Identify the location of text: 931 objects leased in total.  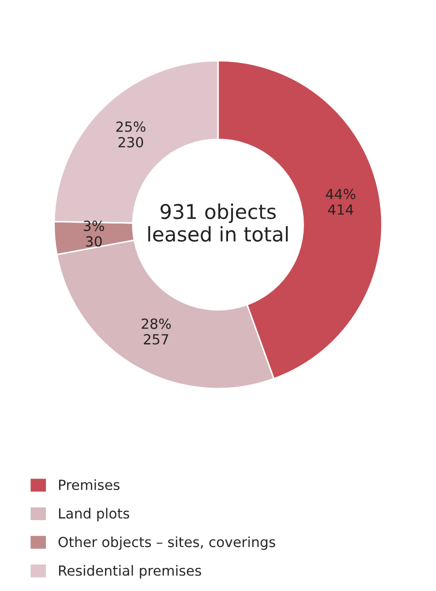
(218, 223).